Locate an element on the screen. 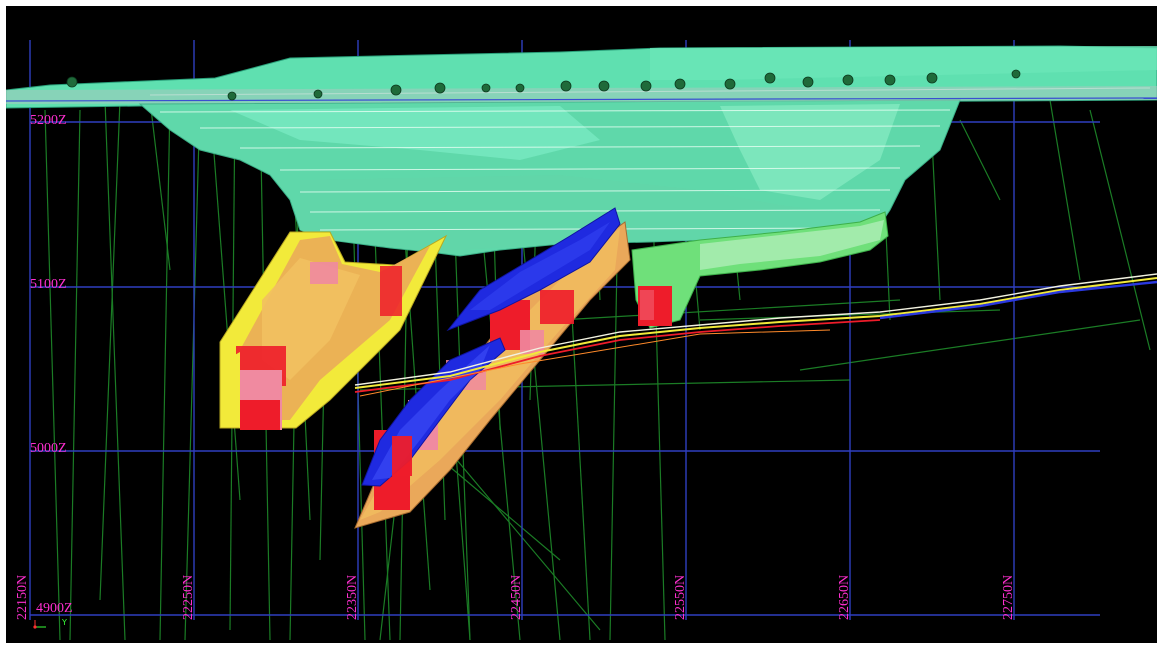  northing-label-22650: 22650N is located at coordinates (844, 597).